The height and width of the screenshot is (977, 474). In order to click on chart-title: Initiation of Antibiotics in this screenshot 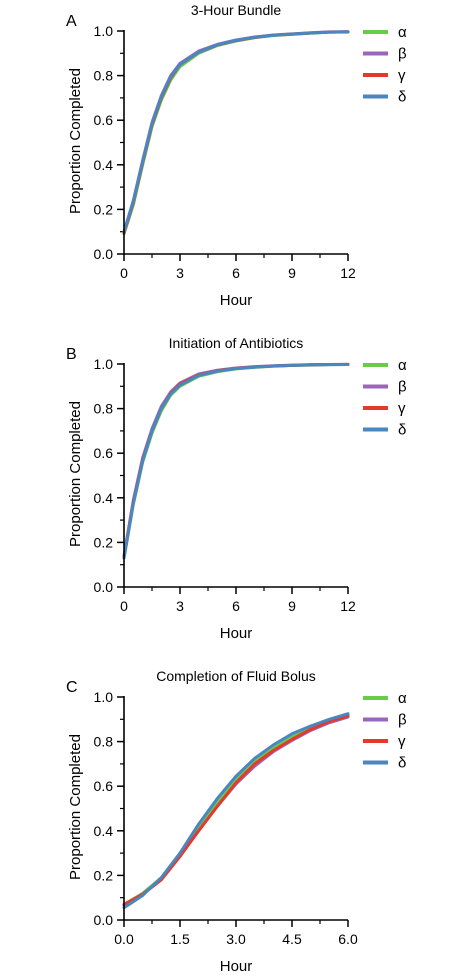, I will do `click(236, 343)`.